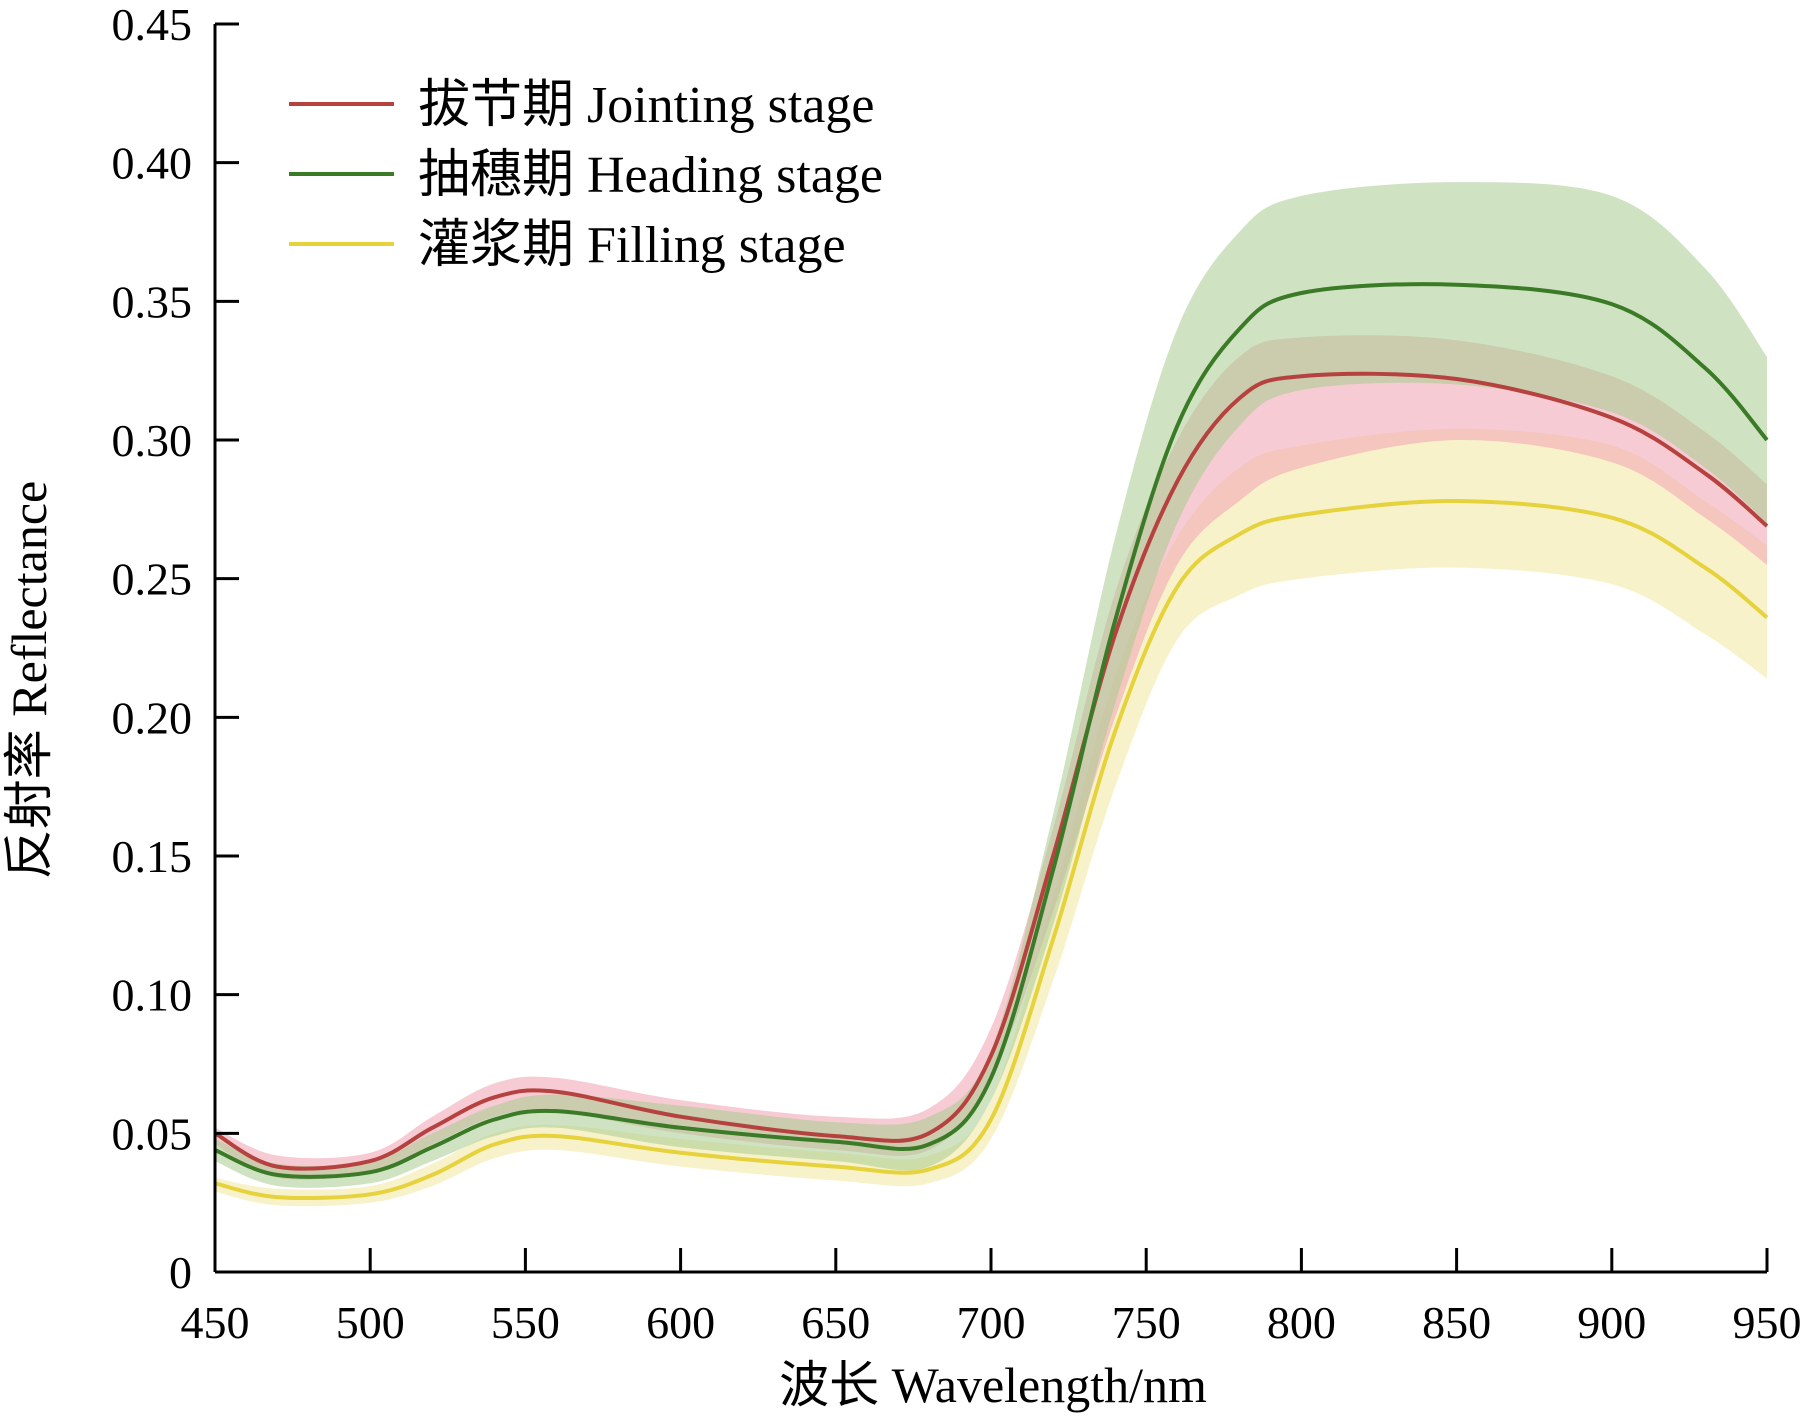 This screenshot has width=1812, height=1418. Describe the element at coordinates (152, 856) in the screenshot. I see `y-tick-label: 0.15` at that location.